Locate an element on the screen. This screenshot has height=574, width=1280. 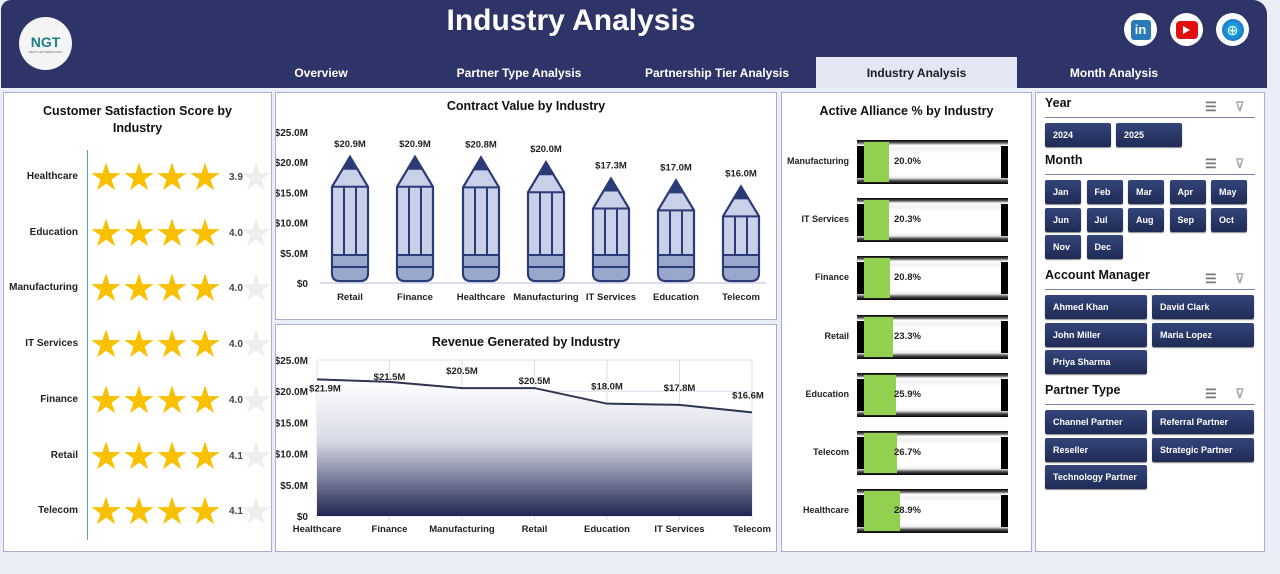
slicer-item-account-manager: Maria Lopez is located at coordinates (1203, 334).